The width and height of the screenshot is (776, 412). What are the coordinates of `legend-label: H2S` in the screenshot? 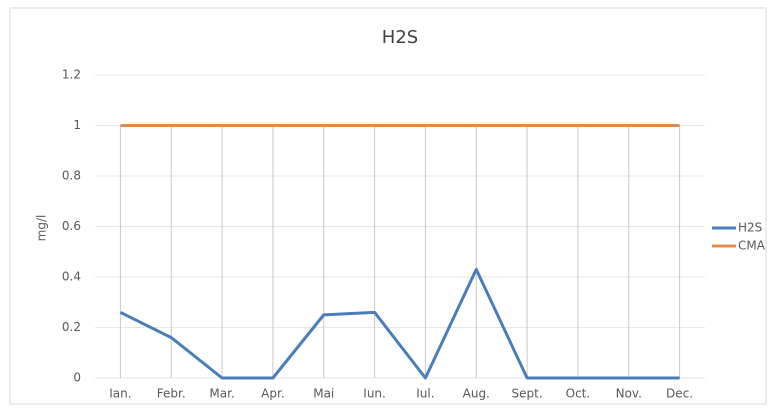 It's located at (750, 228).